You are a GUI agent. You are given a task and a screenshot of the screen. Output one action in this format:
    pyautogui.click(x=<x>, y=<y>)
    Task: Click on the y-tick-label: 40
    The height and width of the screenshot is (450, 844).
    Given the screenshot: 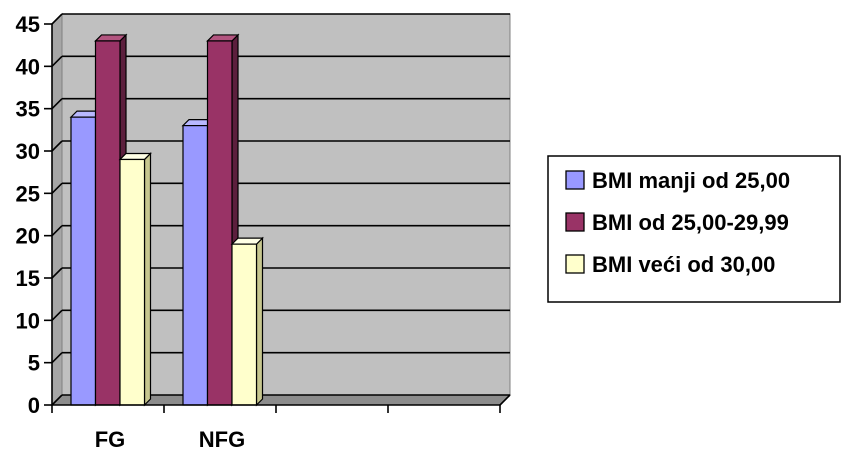 What is the action you would take?
    pyautogui.click(x=28, y=66)
    